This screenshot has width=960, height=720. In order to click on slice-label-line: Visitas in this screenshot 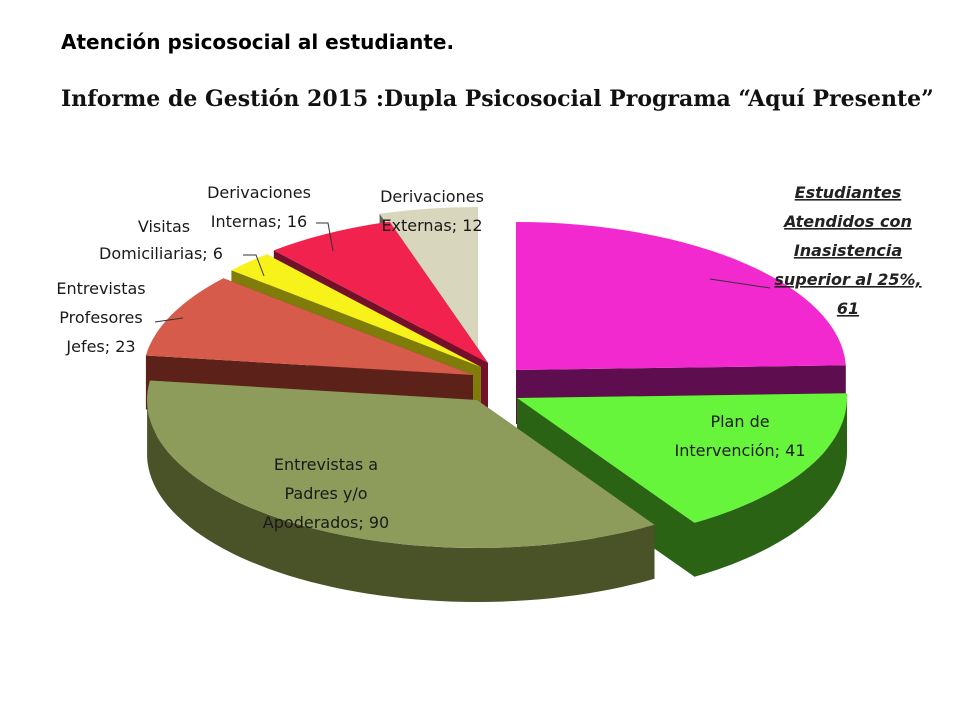, I will do `click(164, 226)`.